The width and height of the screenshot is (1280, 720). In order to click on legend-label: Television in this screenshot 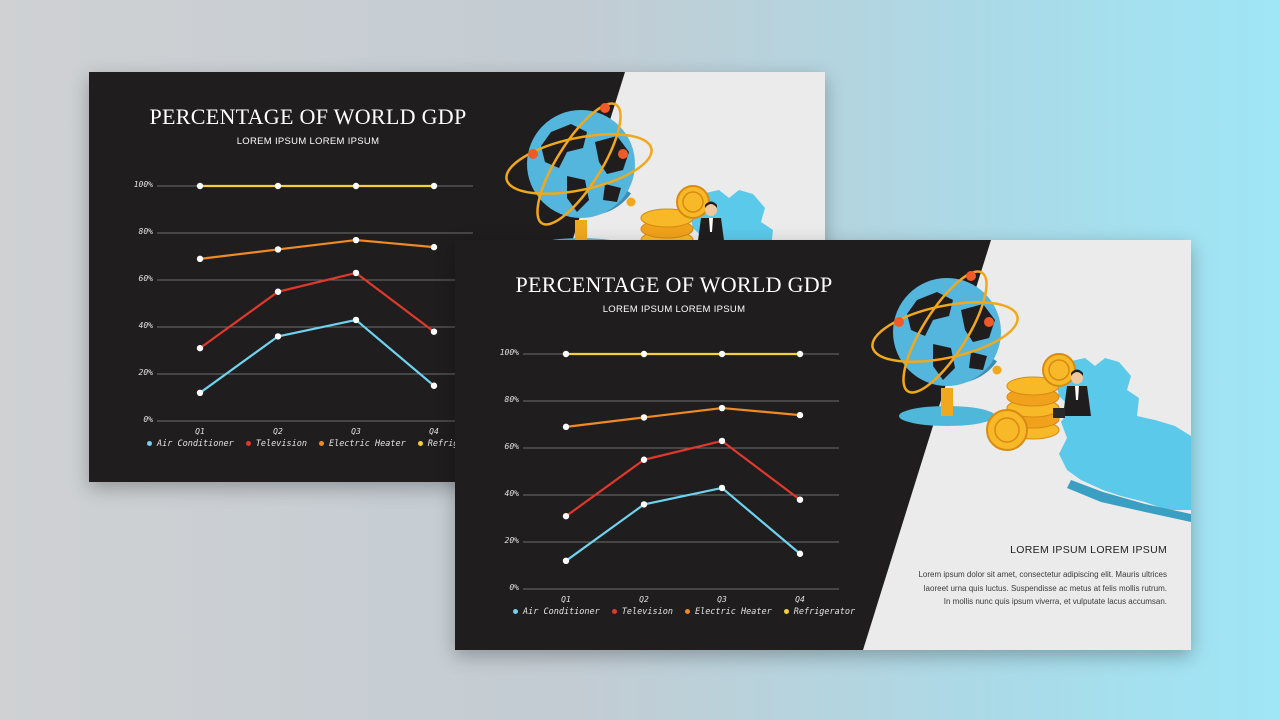, I will do `click(647, 612)`.